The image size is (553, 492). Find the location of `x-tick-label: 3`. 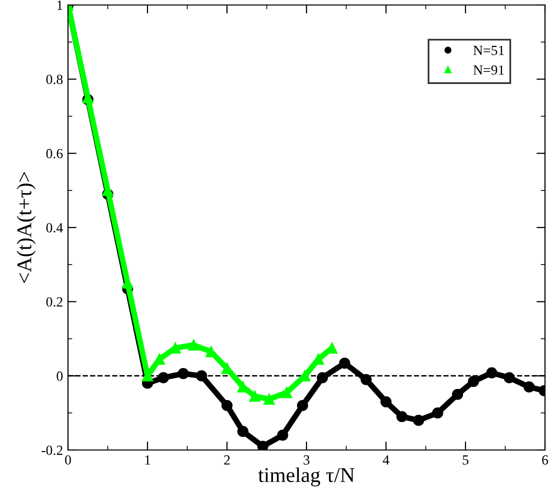

x-tick-label: 3 is located at coordinates (307, 460).